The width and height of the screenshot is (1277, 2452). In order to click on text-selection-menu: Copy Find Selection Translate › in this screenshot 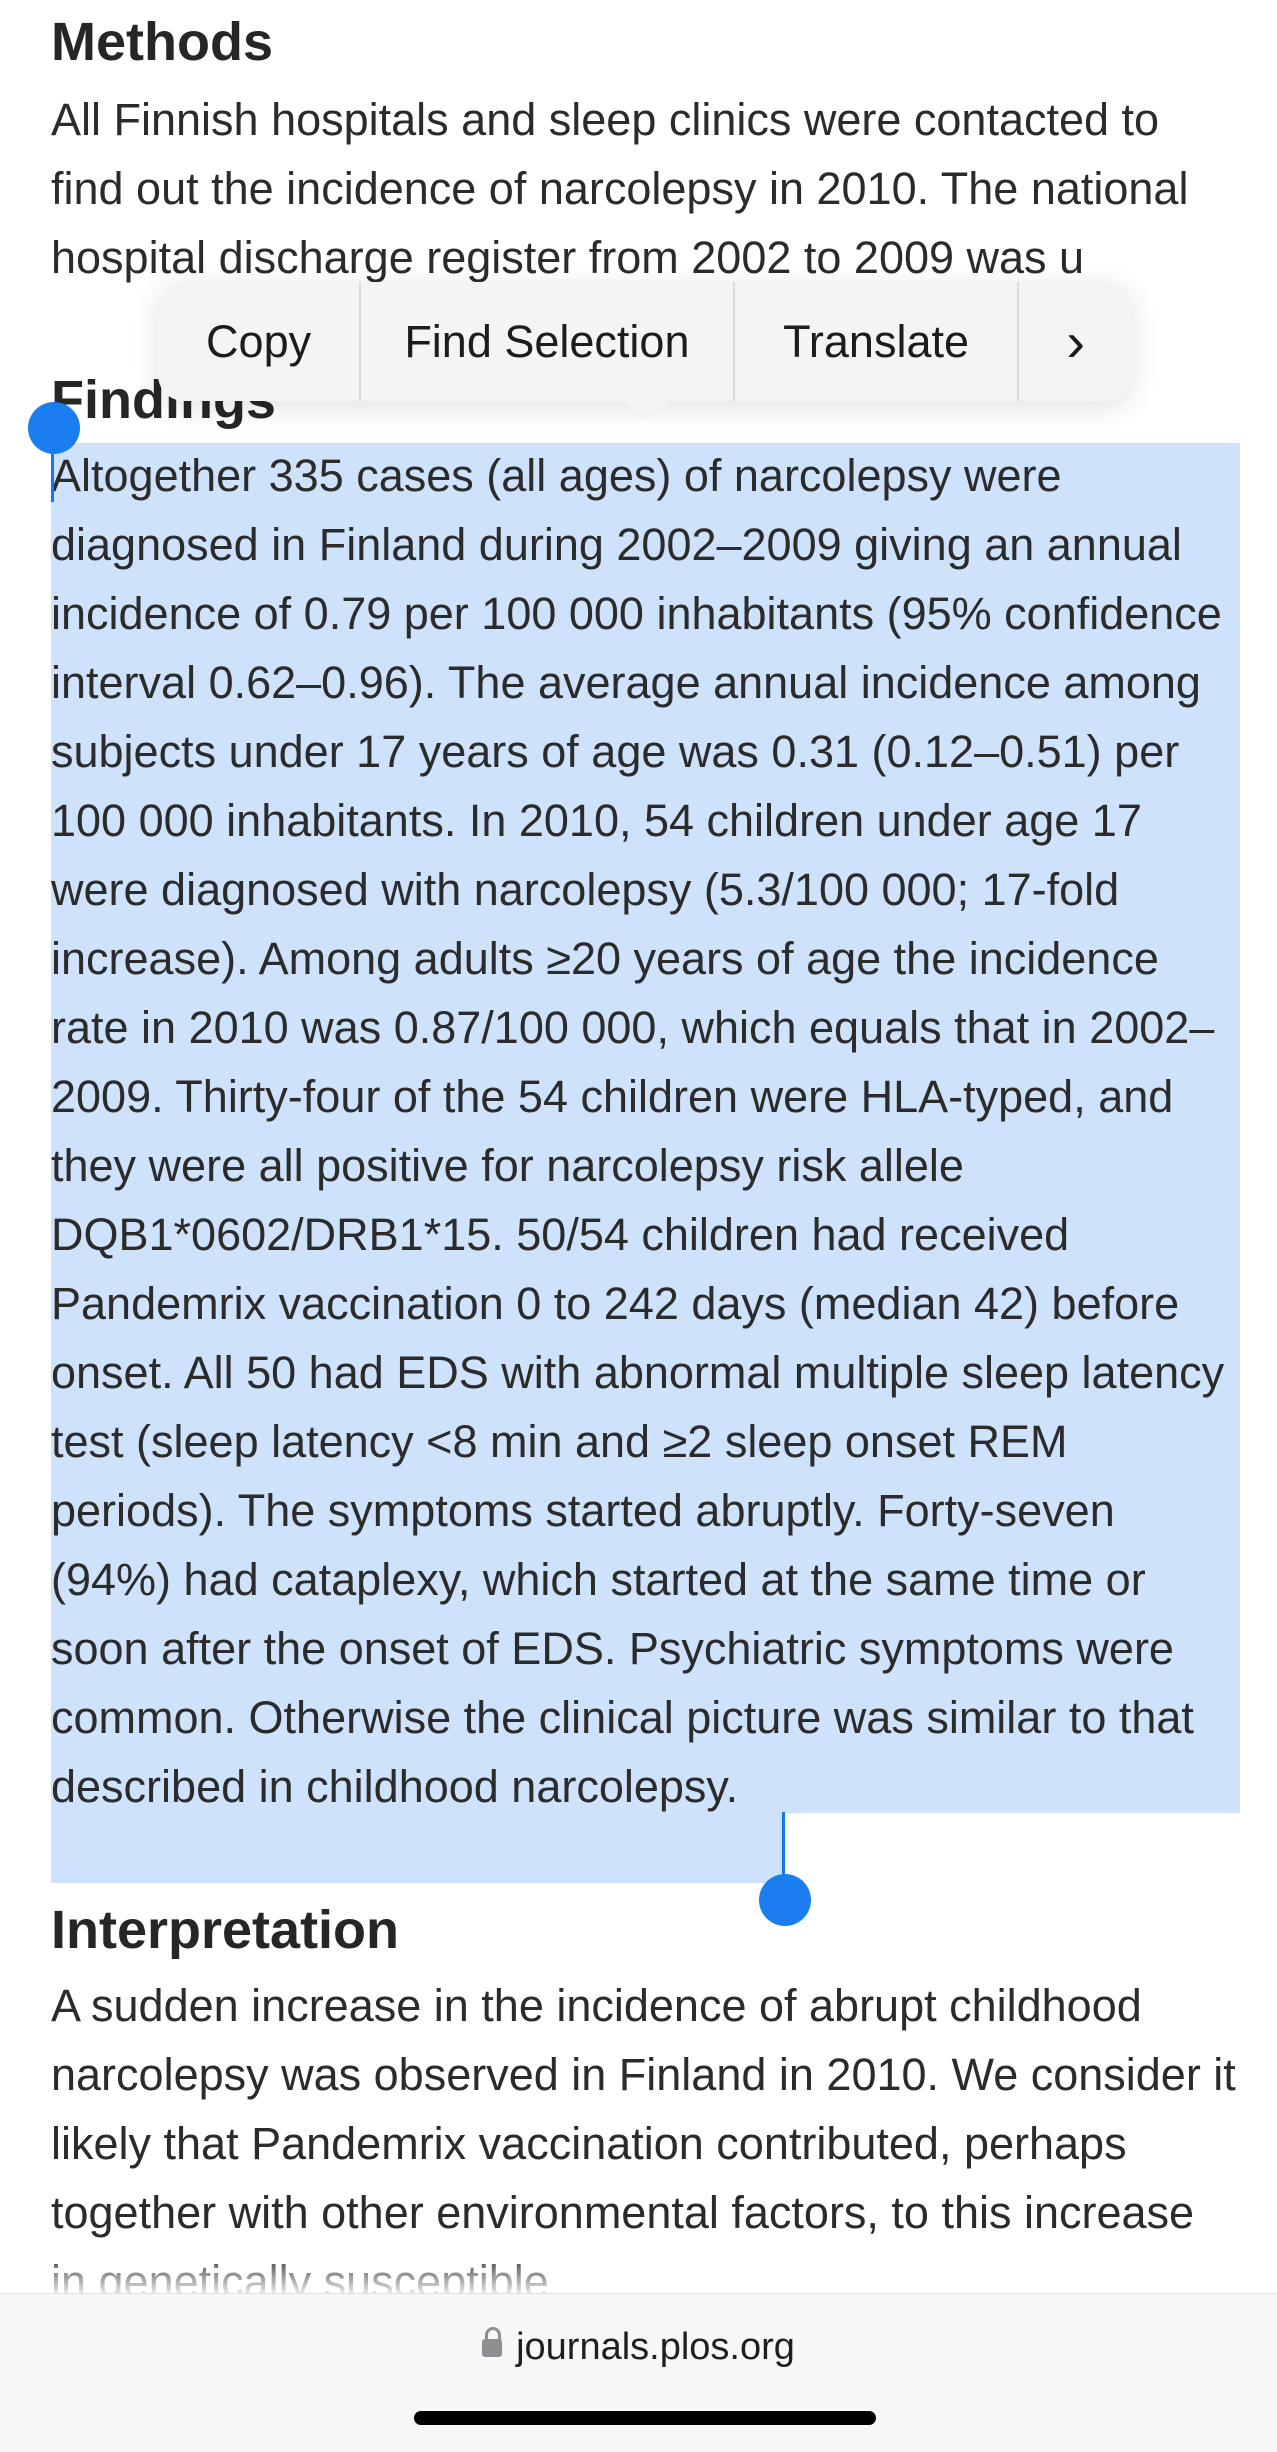, I will do `click(645, 341)`.